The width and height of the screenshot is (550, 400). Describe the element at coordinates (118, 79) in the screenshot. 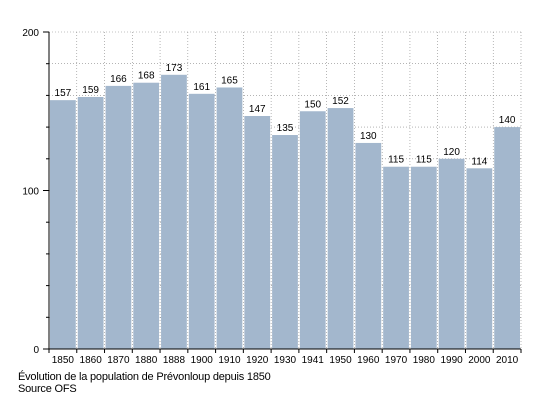

I see `bar-value-label: 166` at that location.